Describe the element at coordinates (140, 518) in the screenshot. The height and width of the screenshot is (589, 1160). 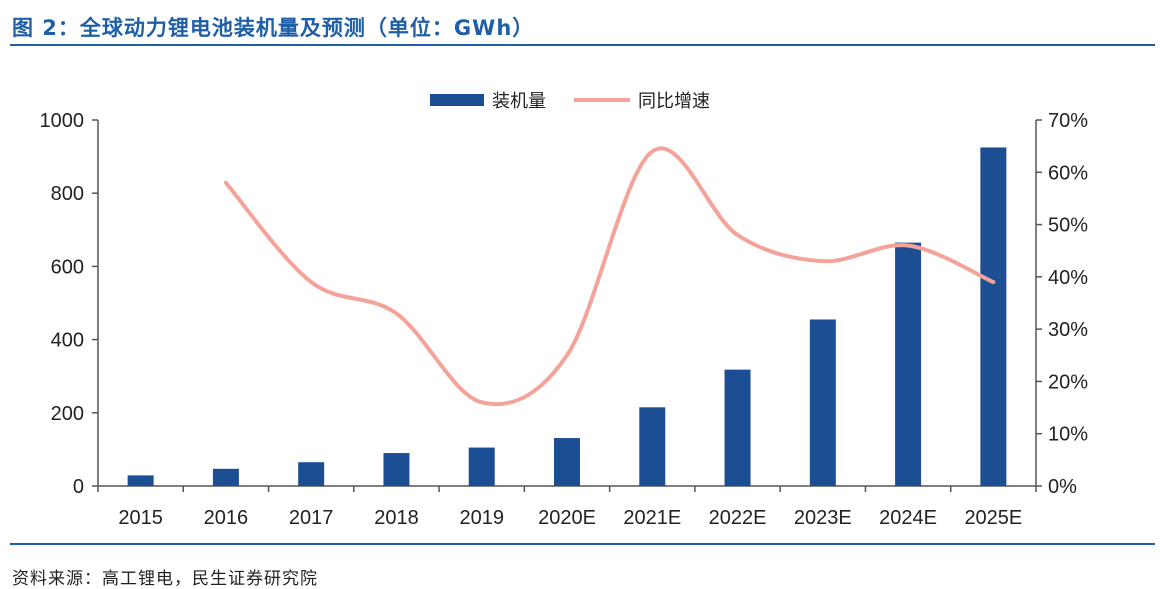
I see `x-tick-label: 2015` at that location.